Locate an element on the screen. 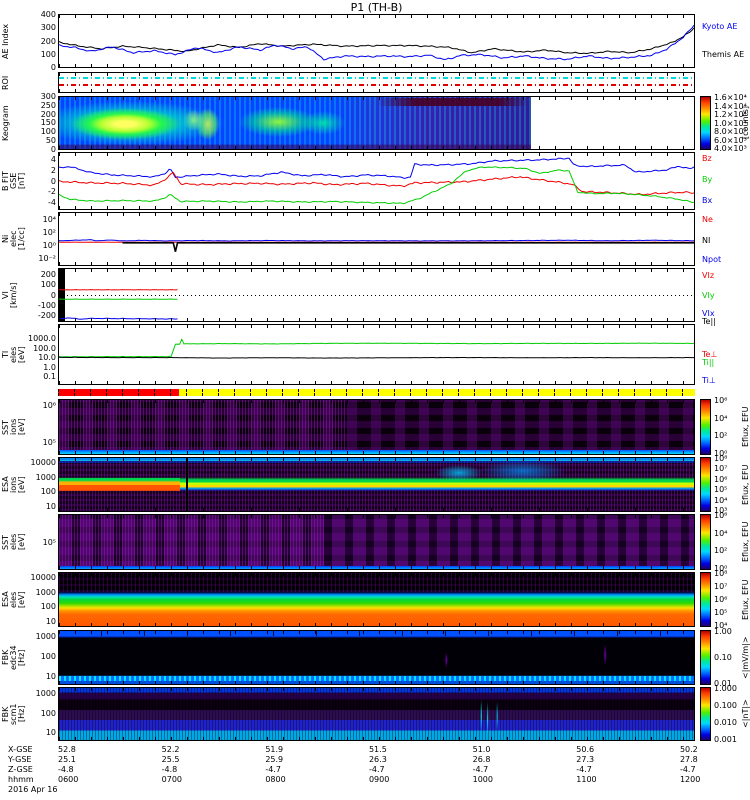 This screenshot has width=750, height=800. colorbar-tick: 4.0×10³ is located at coordinates (730, 148).